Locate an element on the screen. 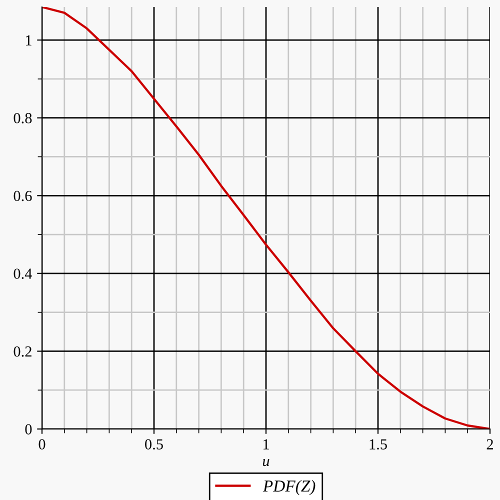 The width and height of the screenshot is (500, 500). x-tick-label: 0 is located at coordinates (42, 444).